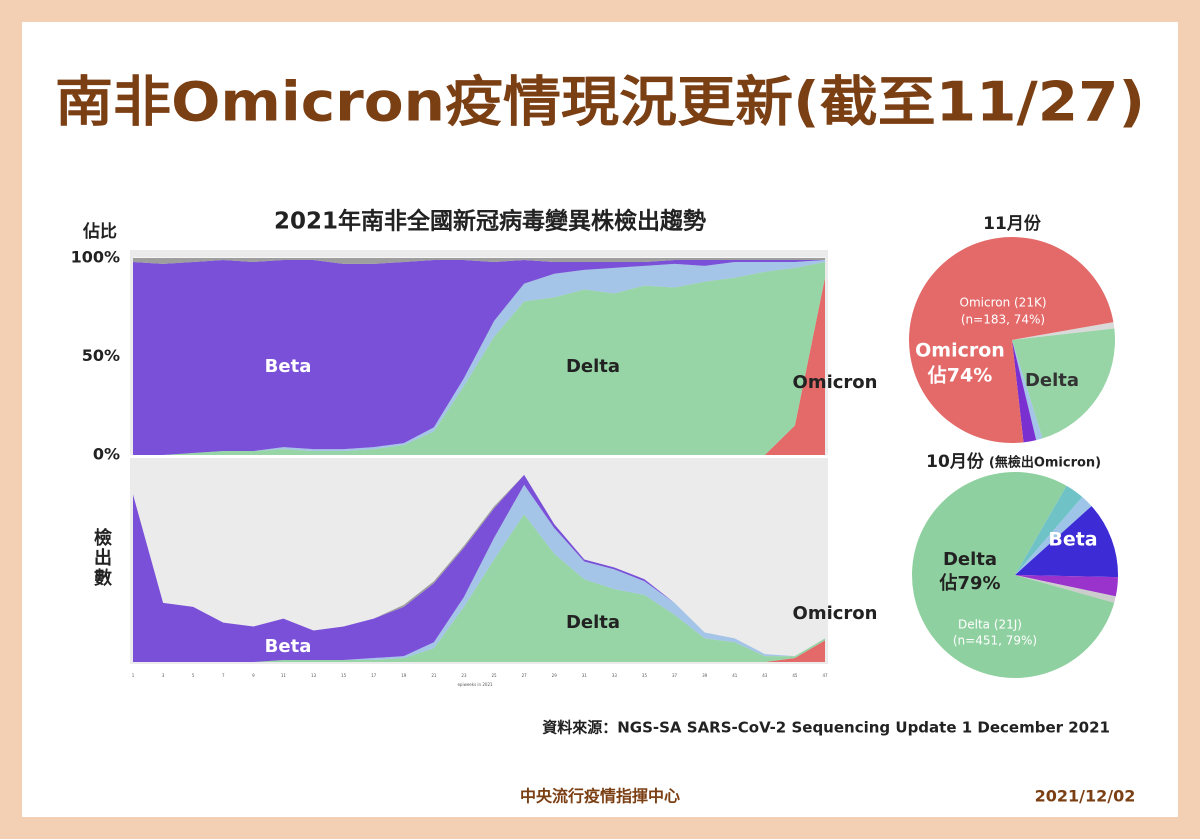 The image size is (1200, 839). What do you see at coordinates (995, 641) in the screenshot?
I see `pie-annotation: (n=451, 79%)` at bounding box center [995, 641].